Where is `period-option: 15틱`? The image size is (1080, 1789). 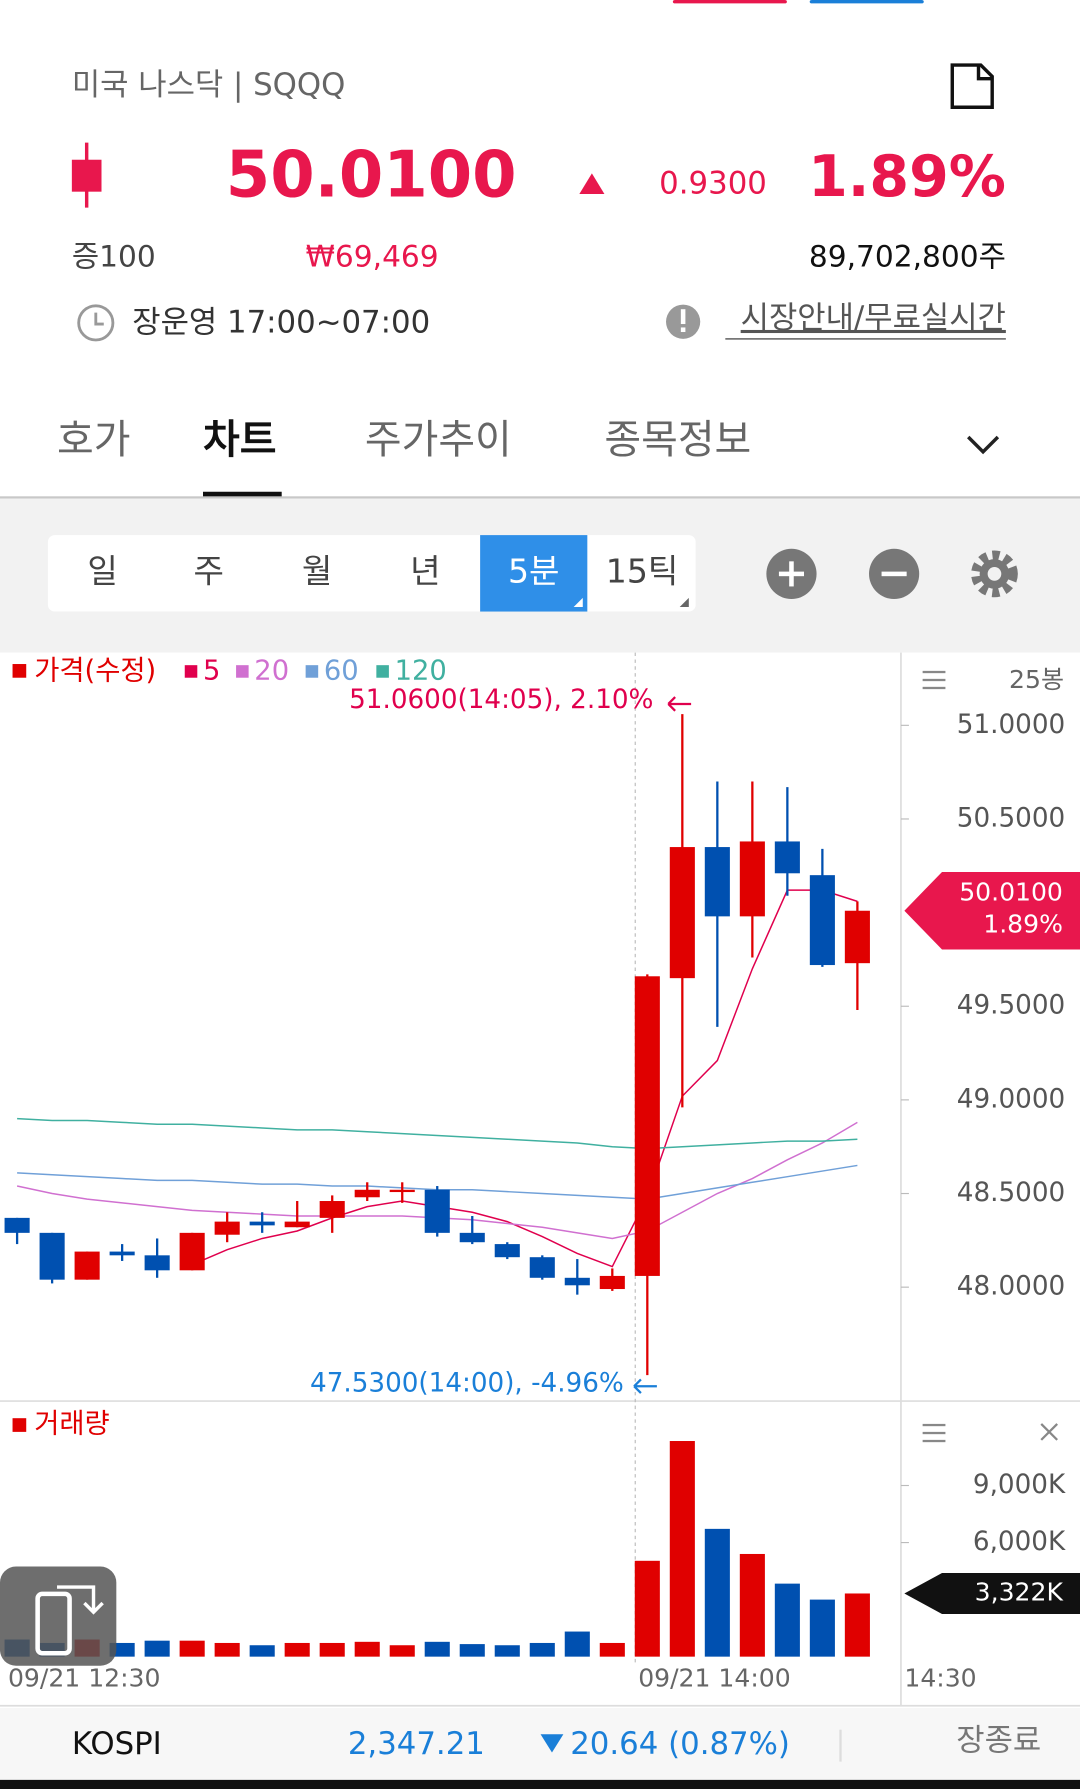
period-option: 15틱 is located at coordinates (642, 570).